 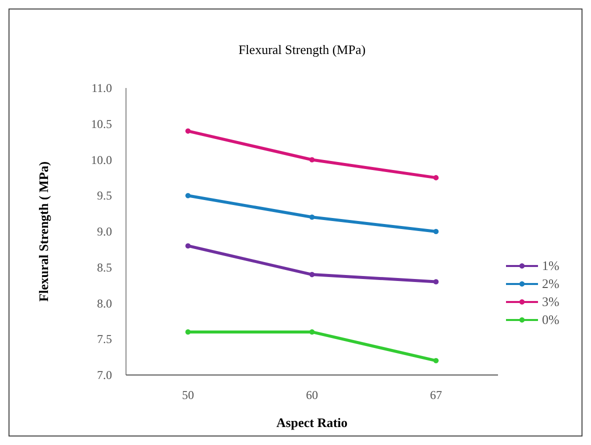 I want to click on y-tick-label: 7.0, so click(x=104, y=375).